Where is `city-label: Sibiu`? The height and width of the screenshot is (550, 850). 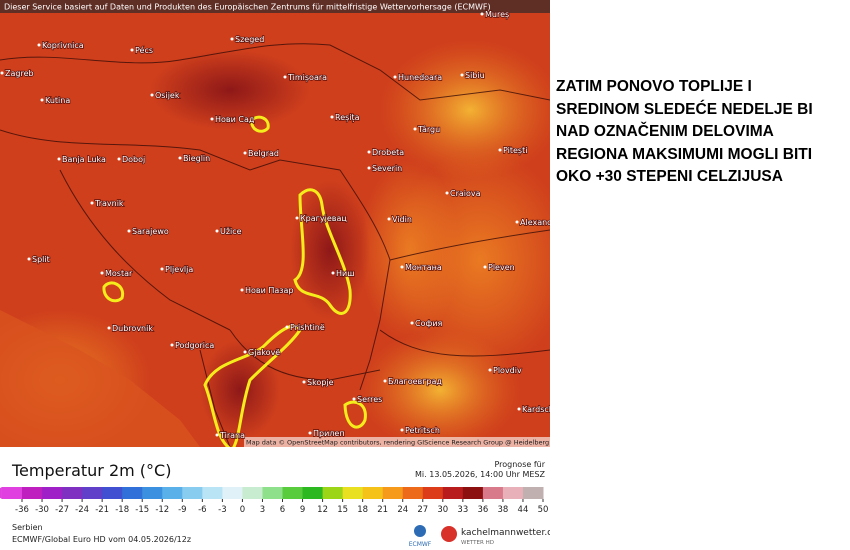
city-label: Sibiu is located at coordinates (475, 75).